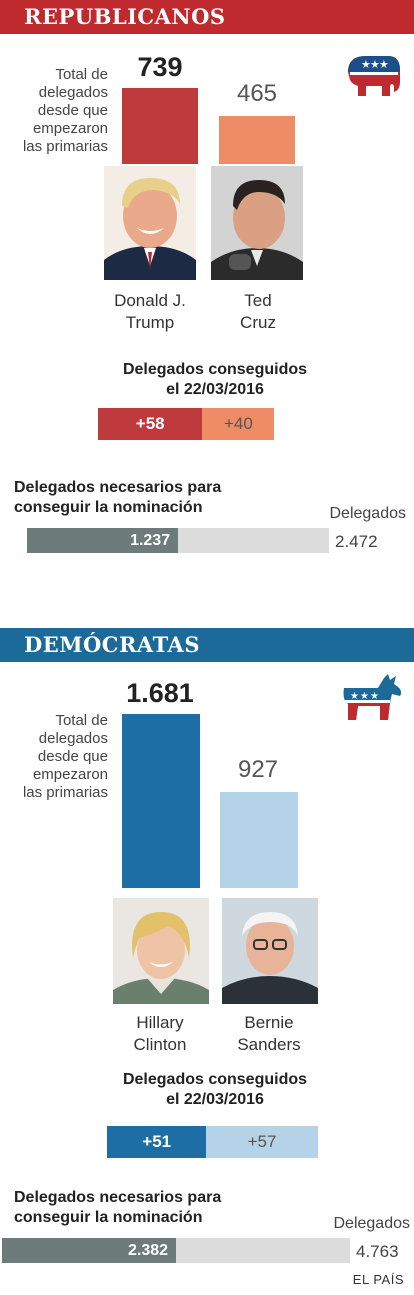 This screenshot has width=414, height=1295. I want to click on trump-photo, so click(150, 223).